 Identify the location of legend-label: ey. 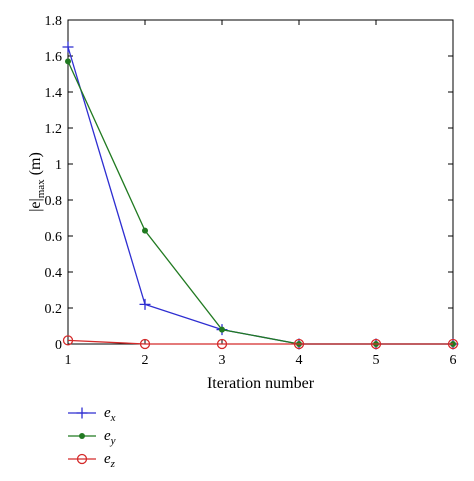
(110, 437).